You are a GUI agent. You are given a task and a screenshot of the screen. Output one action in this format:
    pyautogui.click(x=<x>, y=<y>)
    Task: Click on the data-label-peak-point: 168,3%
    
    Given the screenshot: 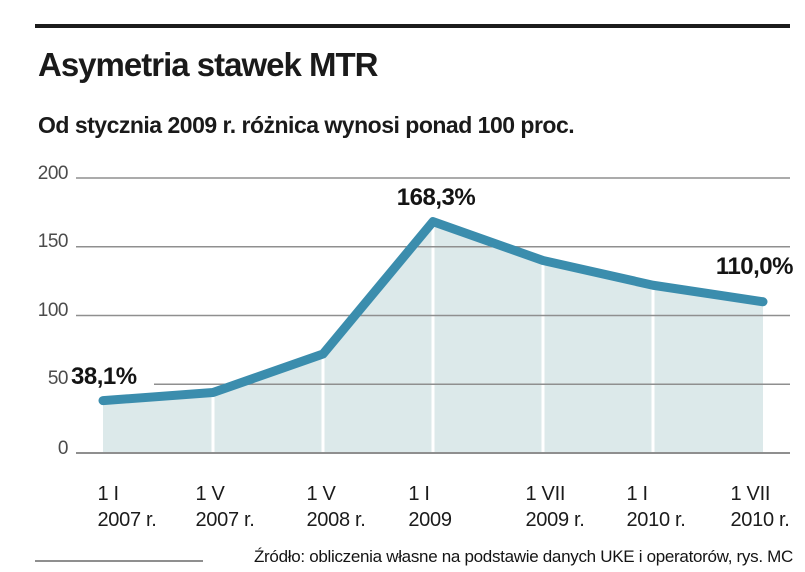 What is the action you would take?
    pyautogui.click(x=436, y=197)
    